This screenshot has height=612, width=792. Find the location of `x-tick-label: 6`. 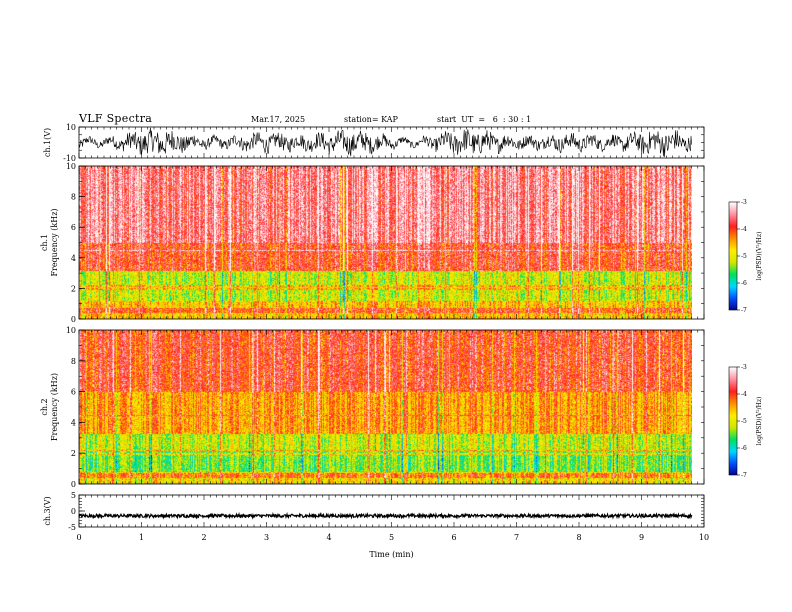

x-tick-label: 6 is located at coordinates (453, 537).